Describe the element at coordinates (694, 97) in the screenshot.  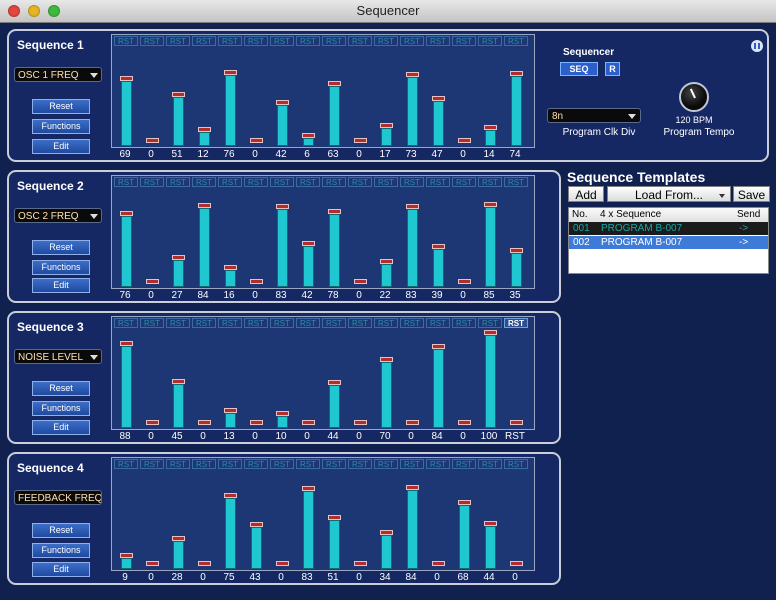
I see `tempo-knob` at that location.